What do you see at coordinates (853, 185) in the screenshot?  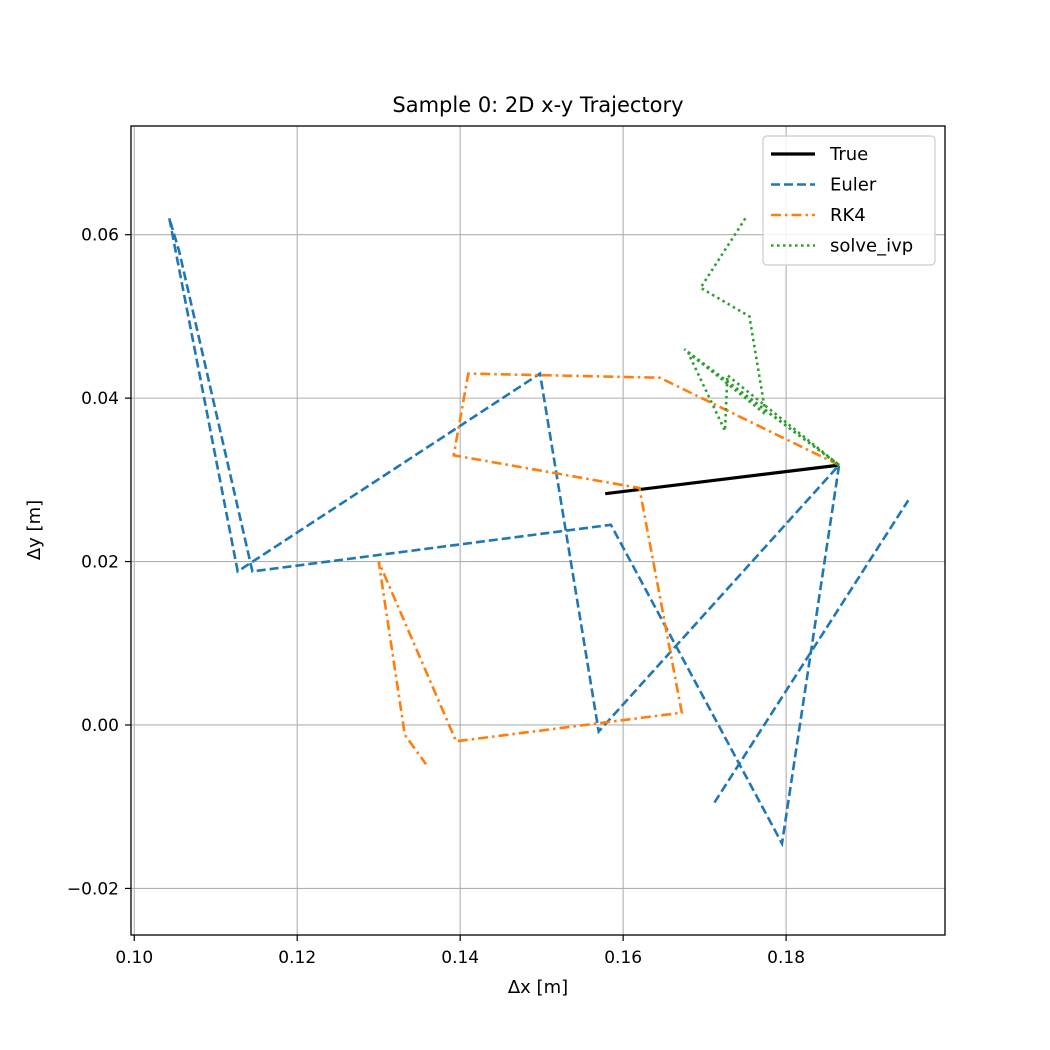 I see `legend-label: Euler` at bounding box center [853, 185].